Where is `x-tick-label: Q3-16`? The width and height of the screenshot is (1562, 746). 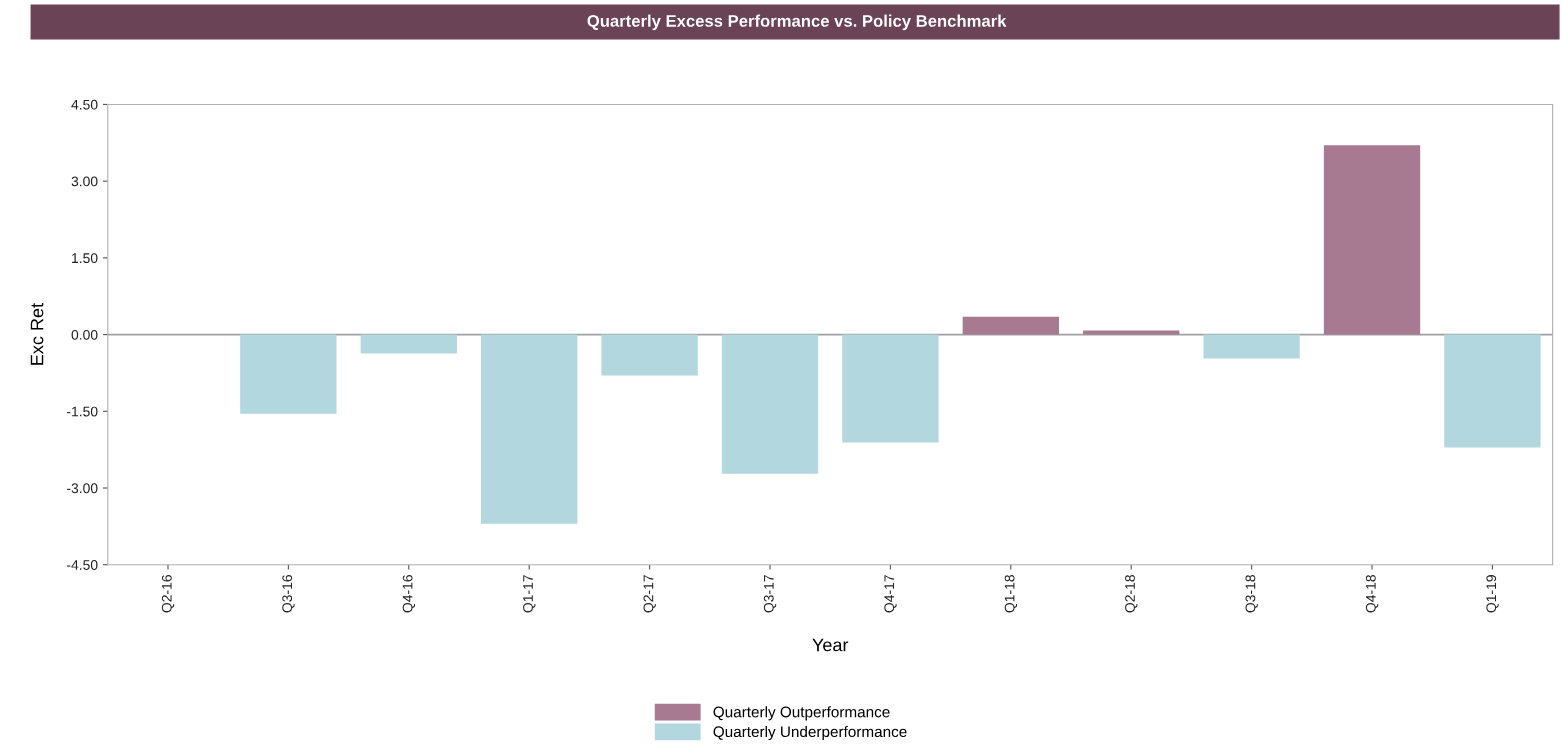
x-tick-label: Q3-16 is located at coordinates (288, 594).